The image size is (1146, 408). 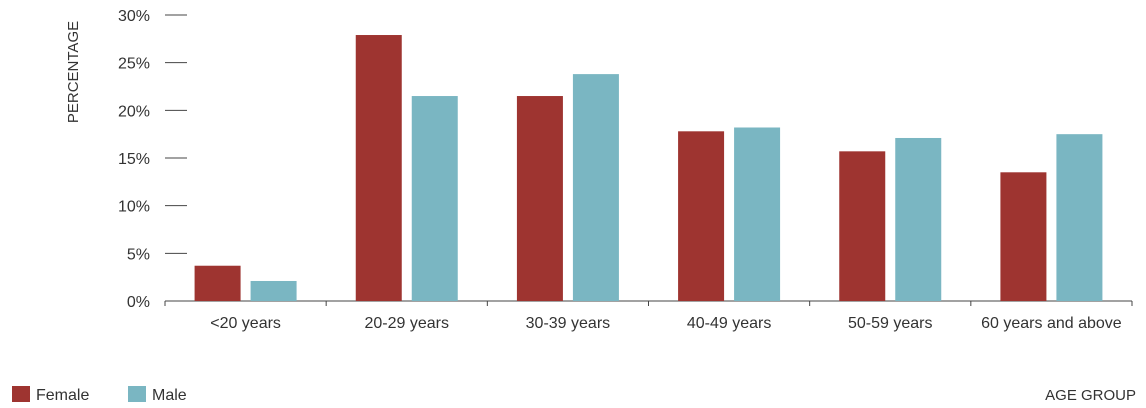 What do you see at coordinates (134, 64) in the screenshot?
I see `y-tick-label: 25%` at bounding box center [134, 64].